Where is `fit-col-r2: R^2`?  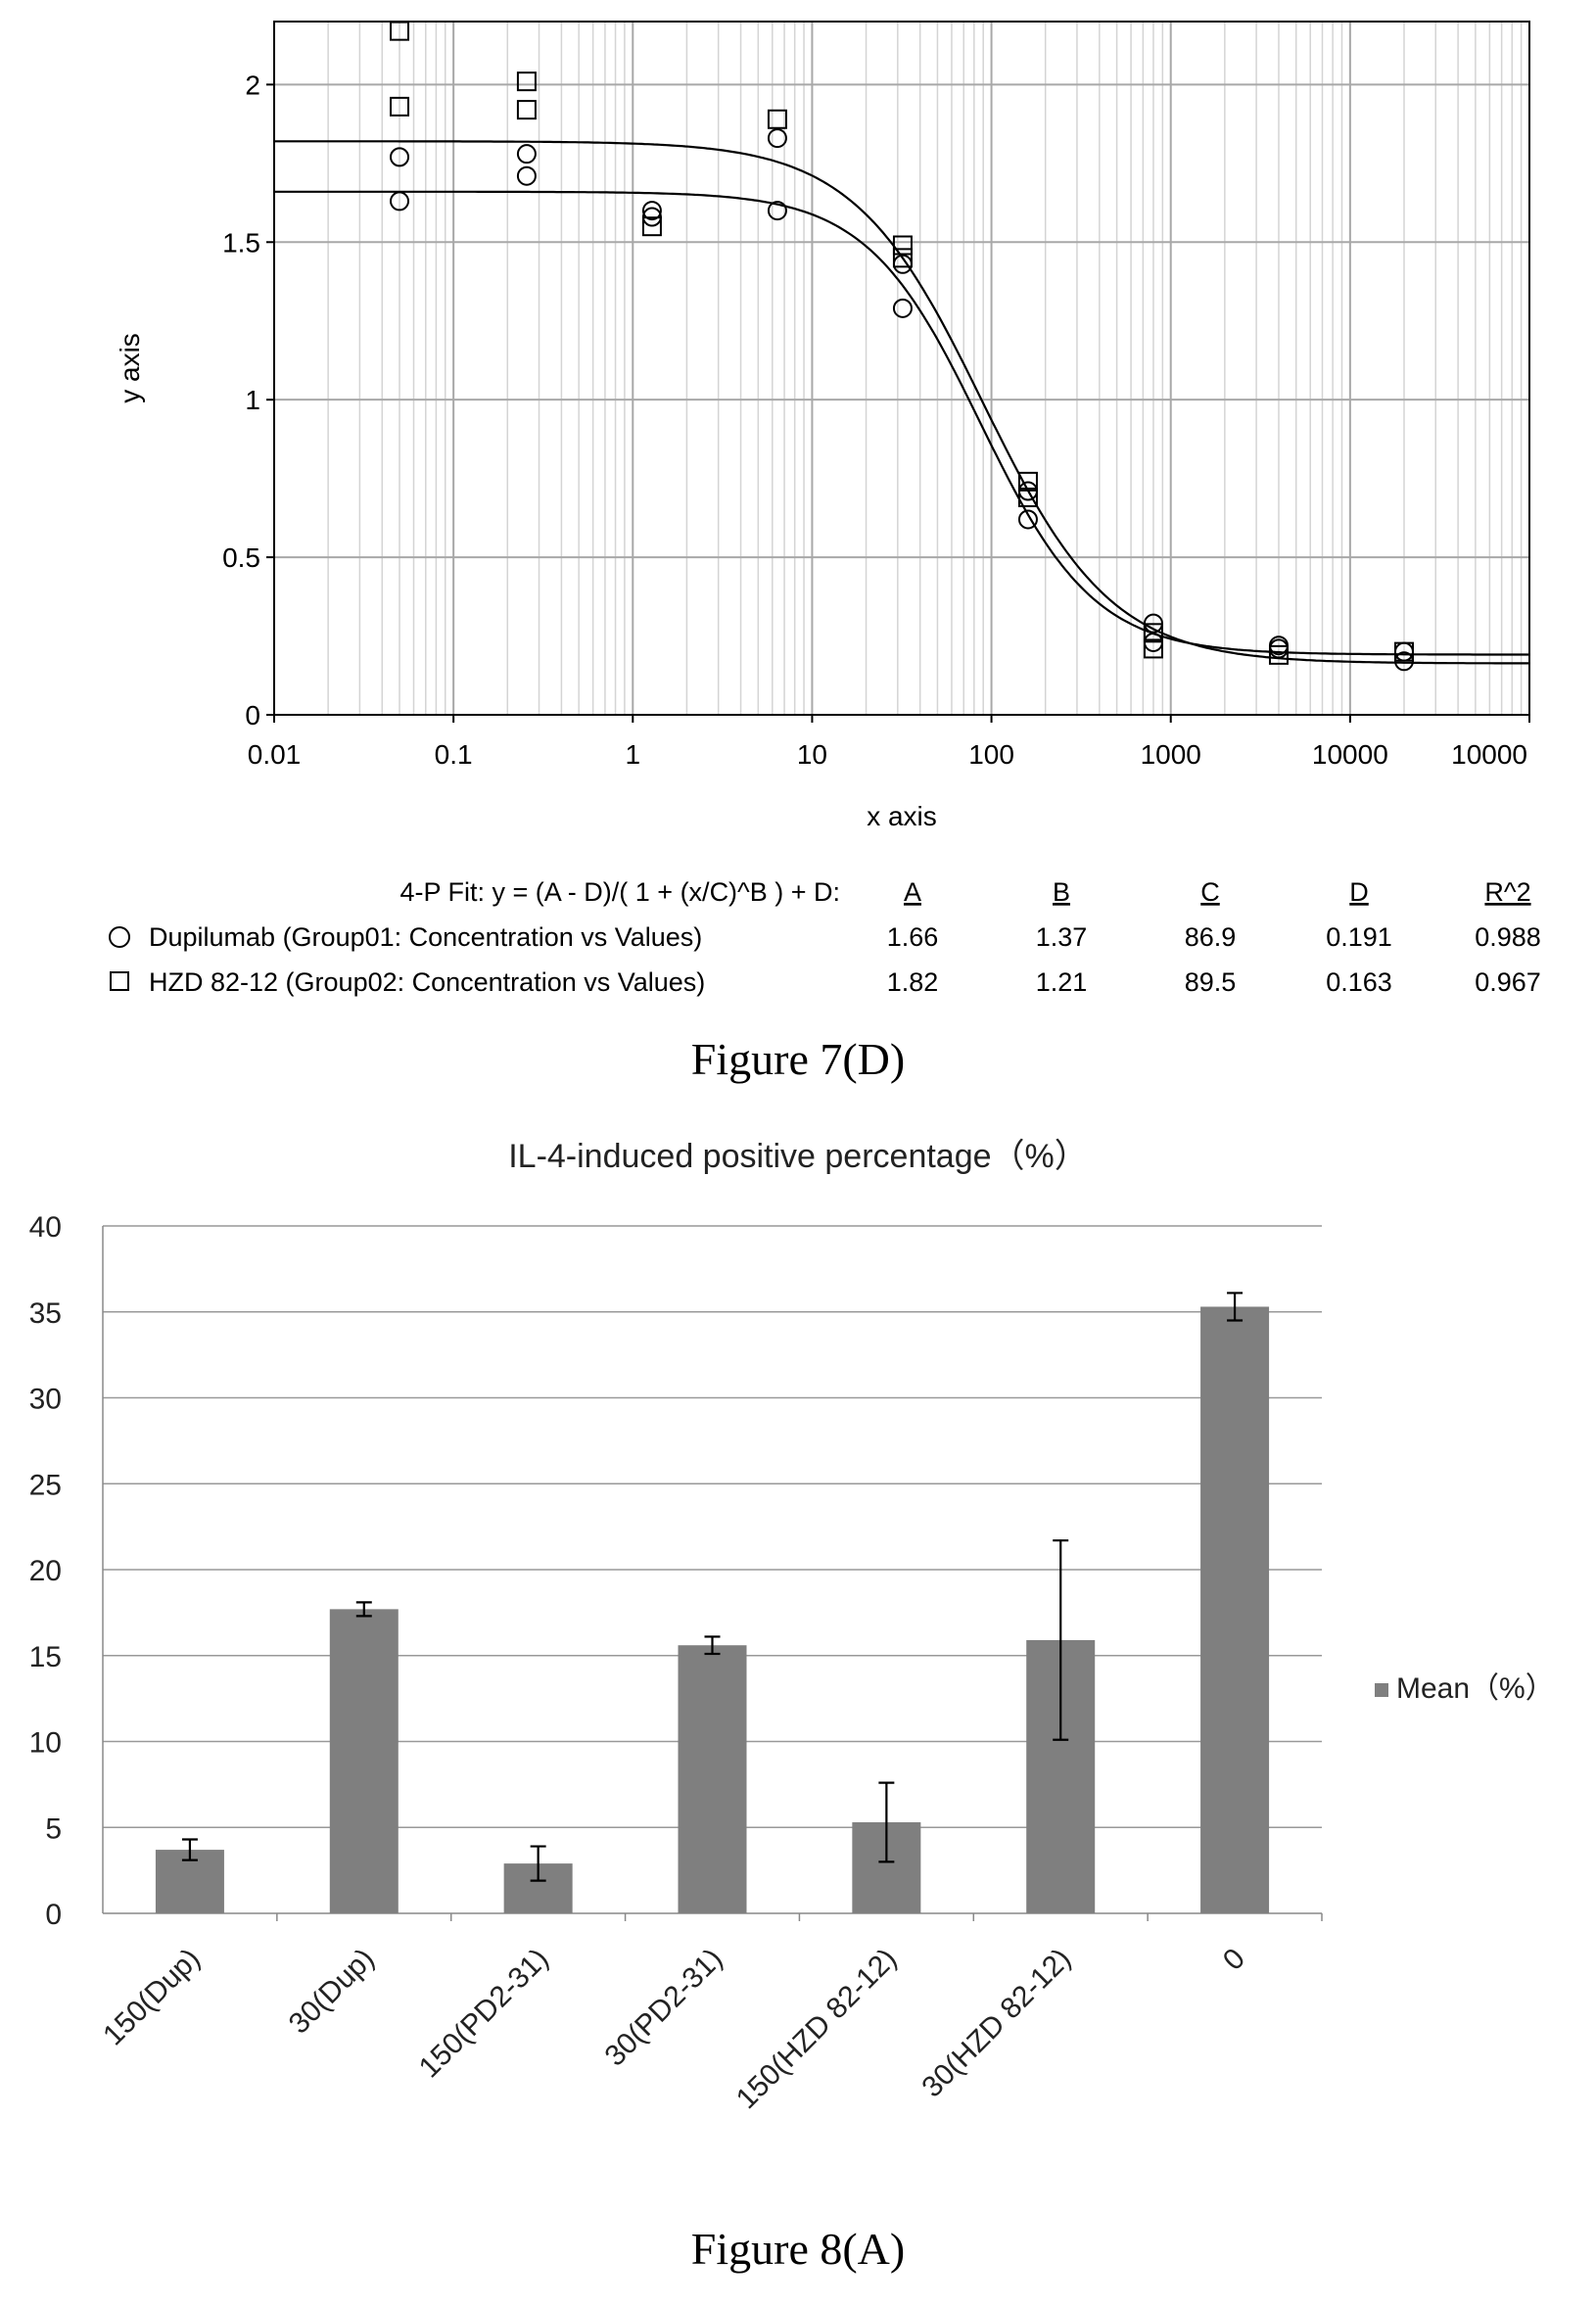
fit-col-r2: R^2 is located at coordinates (1507, 892).